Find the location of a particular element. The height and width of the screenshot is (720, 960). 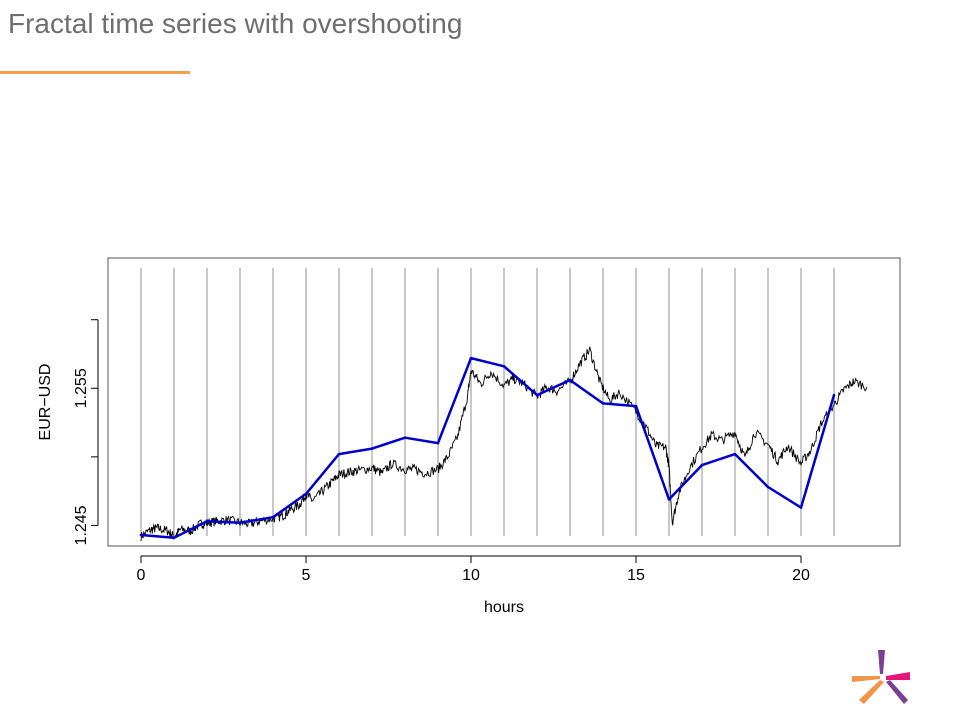

x-axis-title: hours is located at coordinates (504, 607).